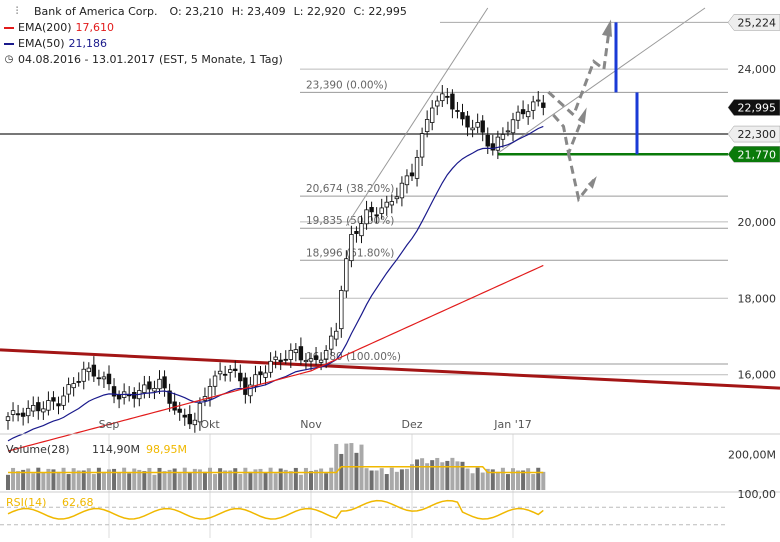 The image size is (780, 542). I want to click on price-tick-label: 16,000, so click(757, 375).